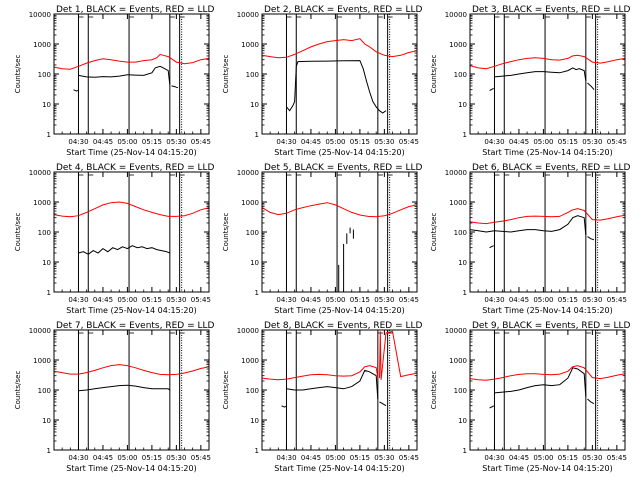 The width and height of the screenshot is (640, 480). I want to click on chart-title: Det 1, BLACK = Events, RED = LLD, so click(135, 10).